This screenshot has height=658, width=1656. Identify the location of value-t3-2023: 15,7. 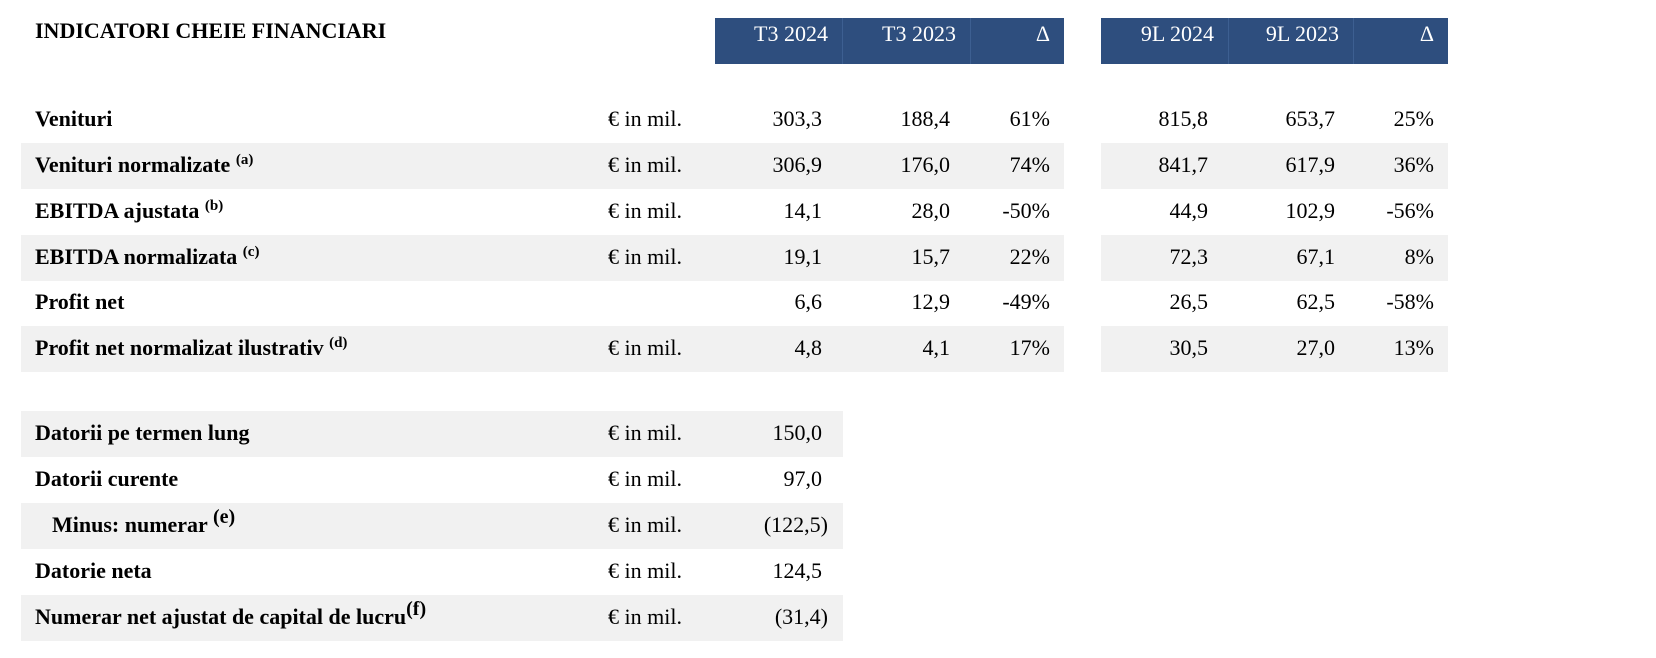
(931, 256).